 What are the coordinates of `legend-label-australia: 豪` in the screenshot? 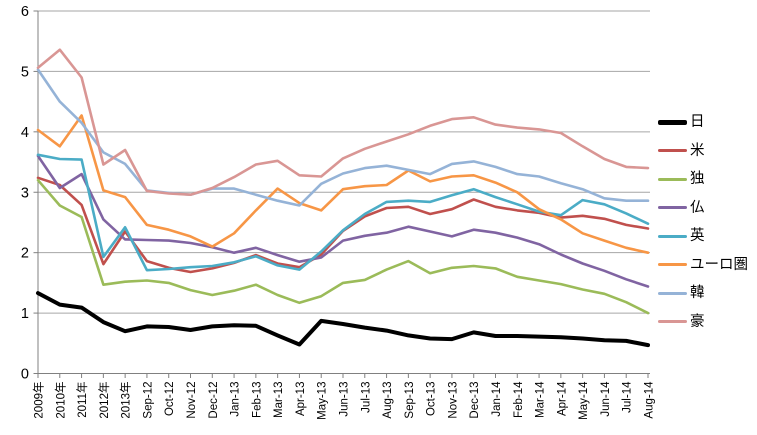 It's located at (697, 321).